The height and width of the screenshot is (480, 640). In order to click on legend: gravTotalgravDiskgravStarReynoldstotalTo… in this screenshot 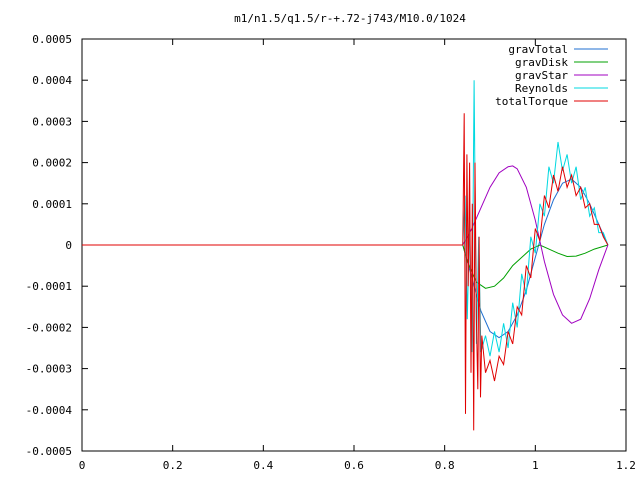, I will do `click(551, 75)`.